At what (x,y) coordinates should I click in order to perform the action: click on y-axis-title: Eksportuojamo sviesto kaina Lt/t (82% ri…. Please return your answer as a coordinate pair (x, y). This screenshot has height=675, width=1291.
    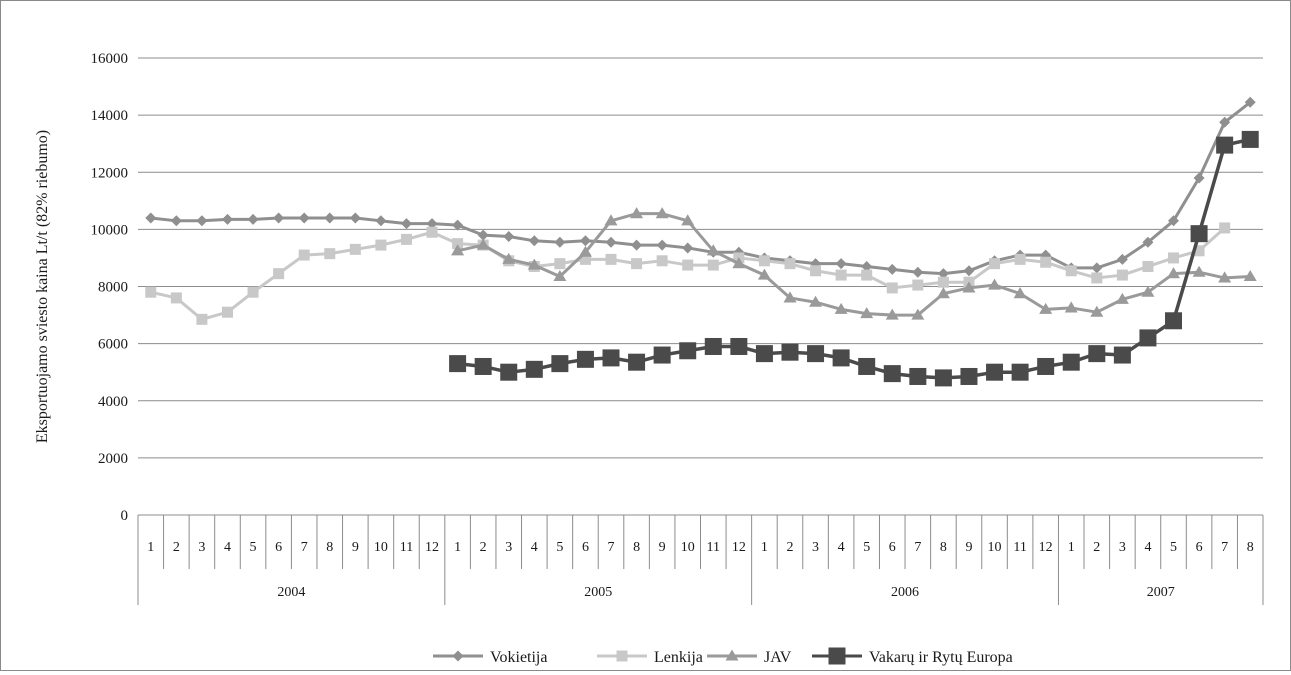
    Looking at the image, I should click on (42, 286).